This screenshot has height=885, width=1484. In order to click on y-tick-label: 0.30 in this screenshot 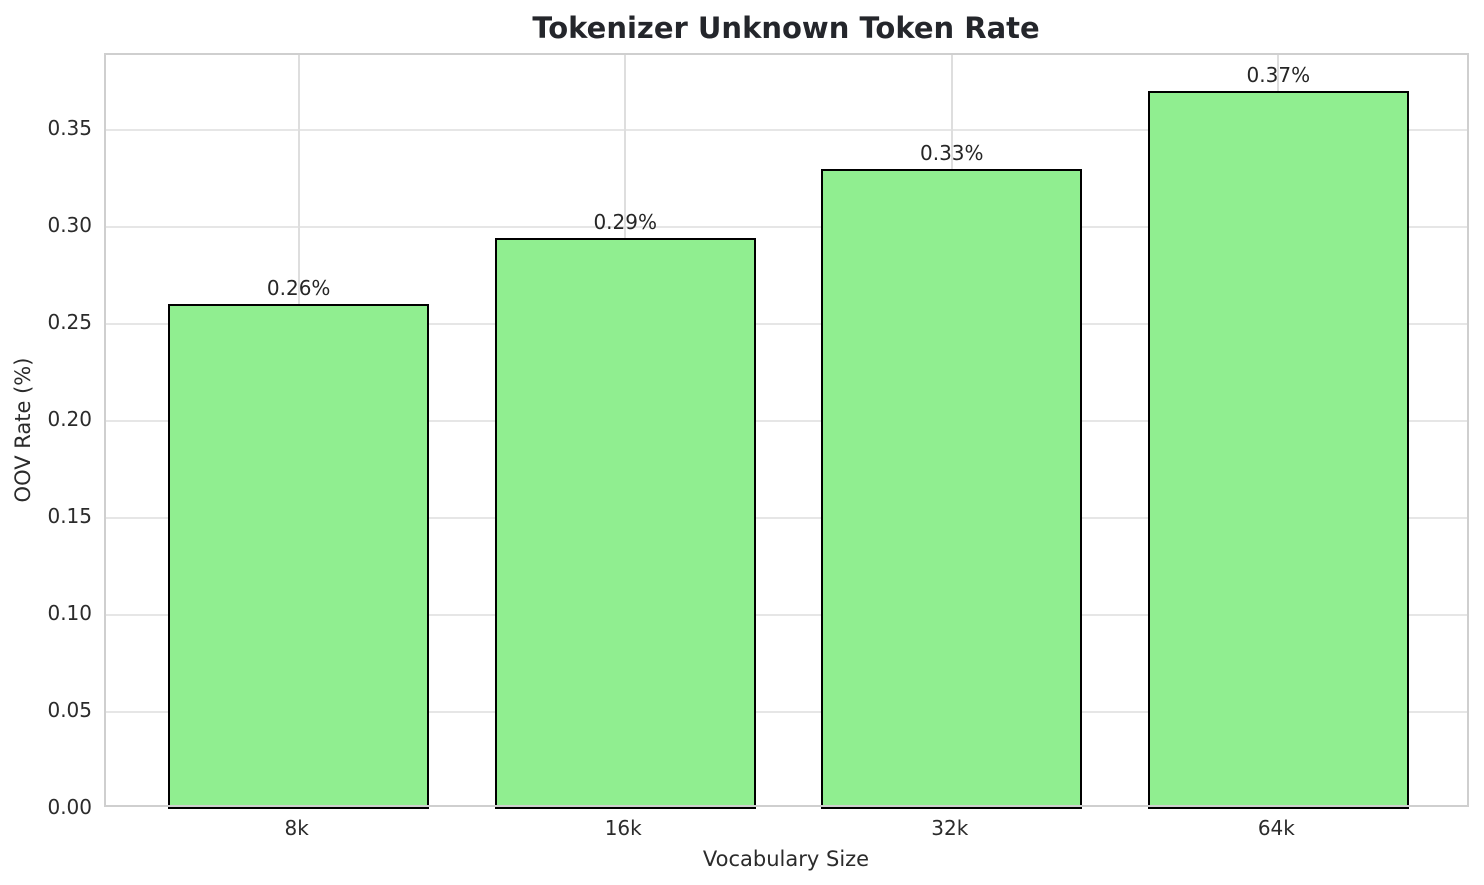, I will do `click(69, 224)`.